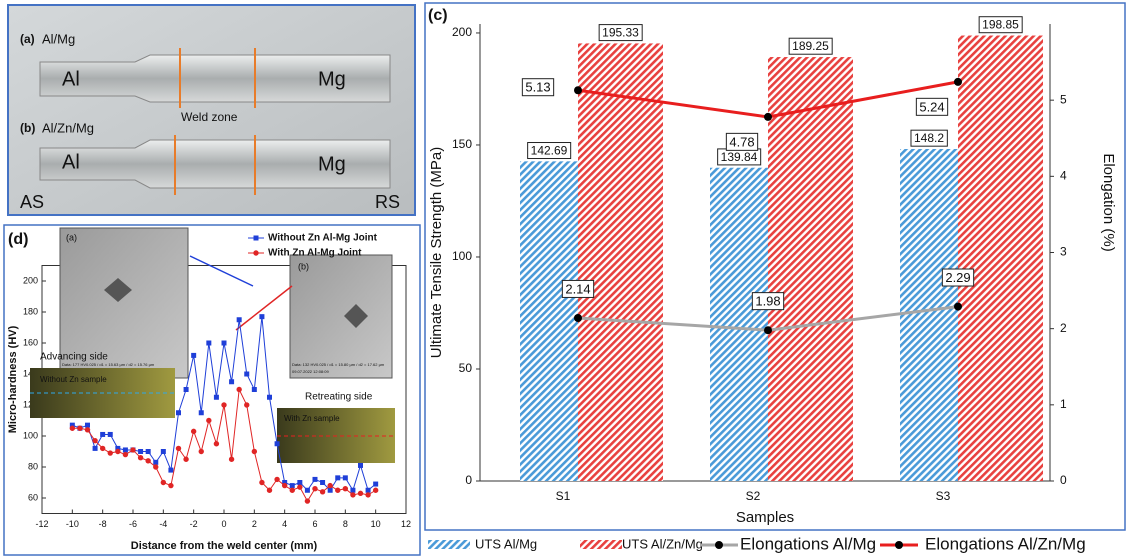  Describe the element at coordinates (27, 39) in the screenshot. I see `photo-label: (a)` at that location.